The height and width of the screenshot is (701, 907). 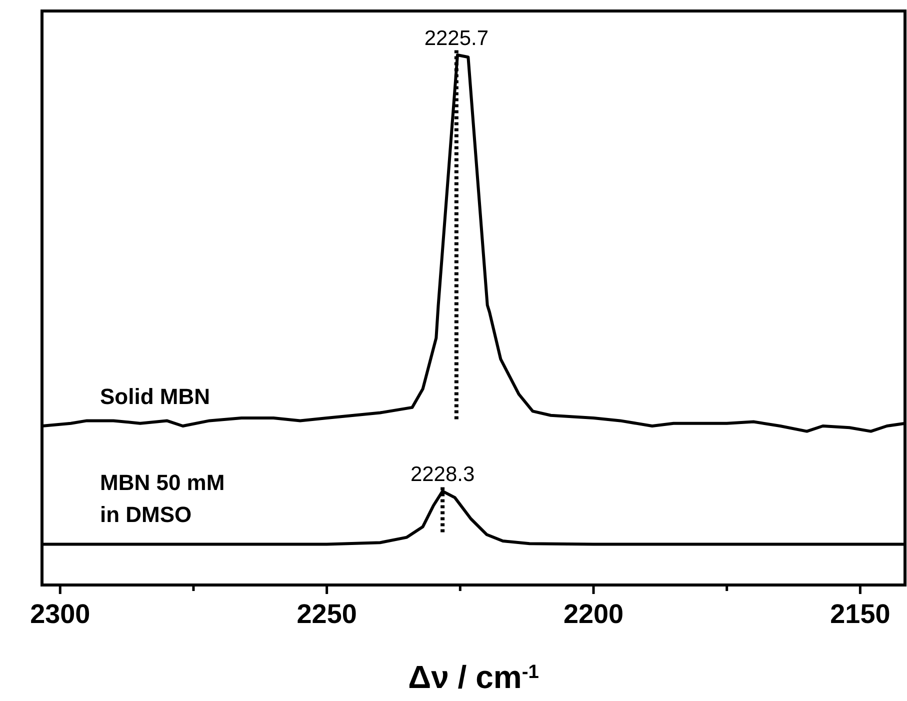 I want to click on series-label: MBN 50 mM in DMSO, so click(x=162, y=499).